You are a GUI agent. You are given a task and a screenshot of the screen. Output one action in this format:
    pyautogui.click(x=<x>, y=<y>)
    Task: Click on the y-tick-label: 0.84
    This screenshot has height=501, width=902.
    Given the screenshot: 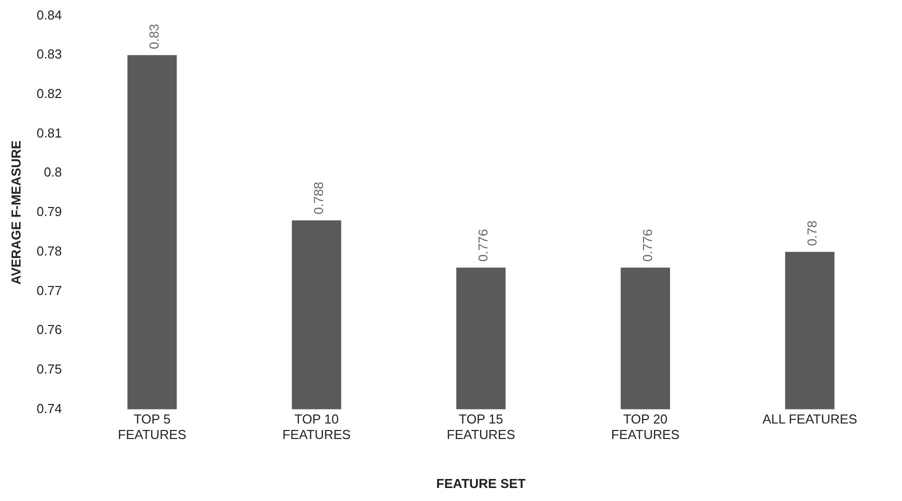 What is the action you would take?
    pyautogui.click(x=49, y=14)
    